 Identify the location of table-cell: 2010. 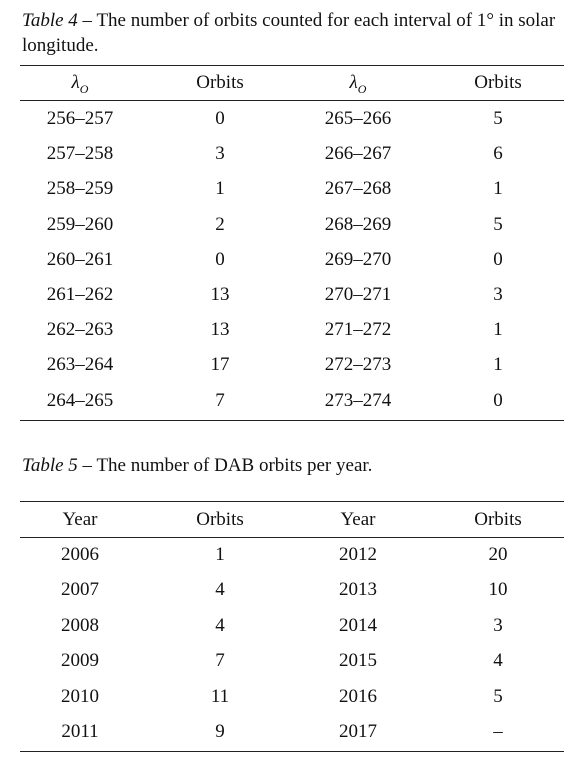
(80, 696).